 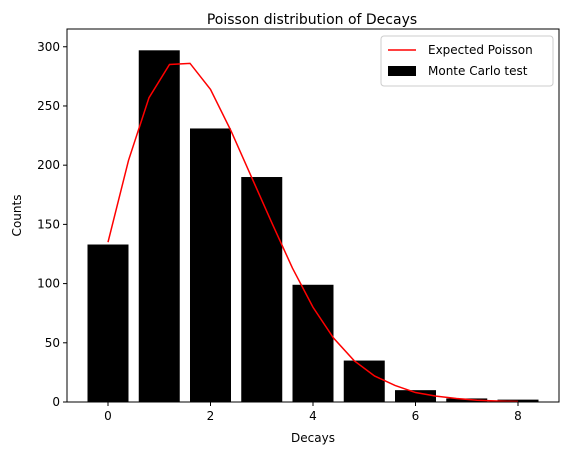 I want to click on y-tick-label: 50, so click(x=52, y=343).